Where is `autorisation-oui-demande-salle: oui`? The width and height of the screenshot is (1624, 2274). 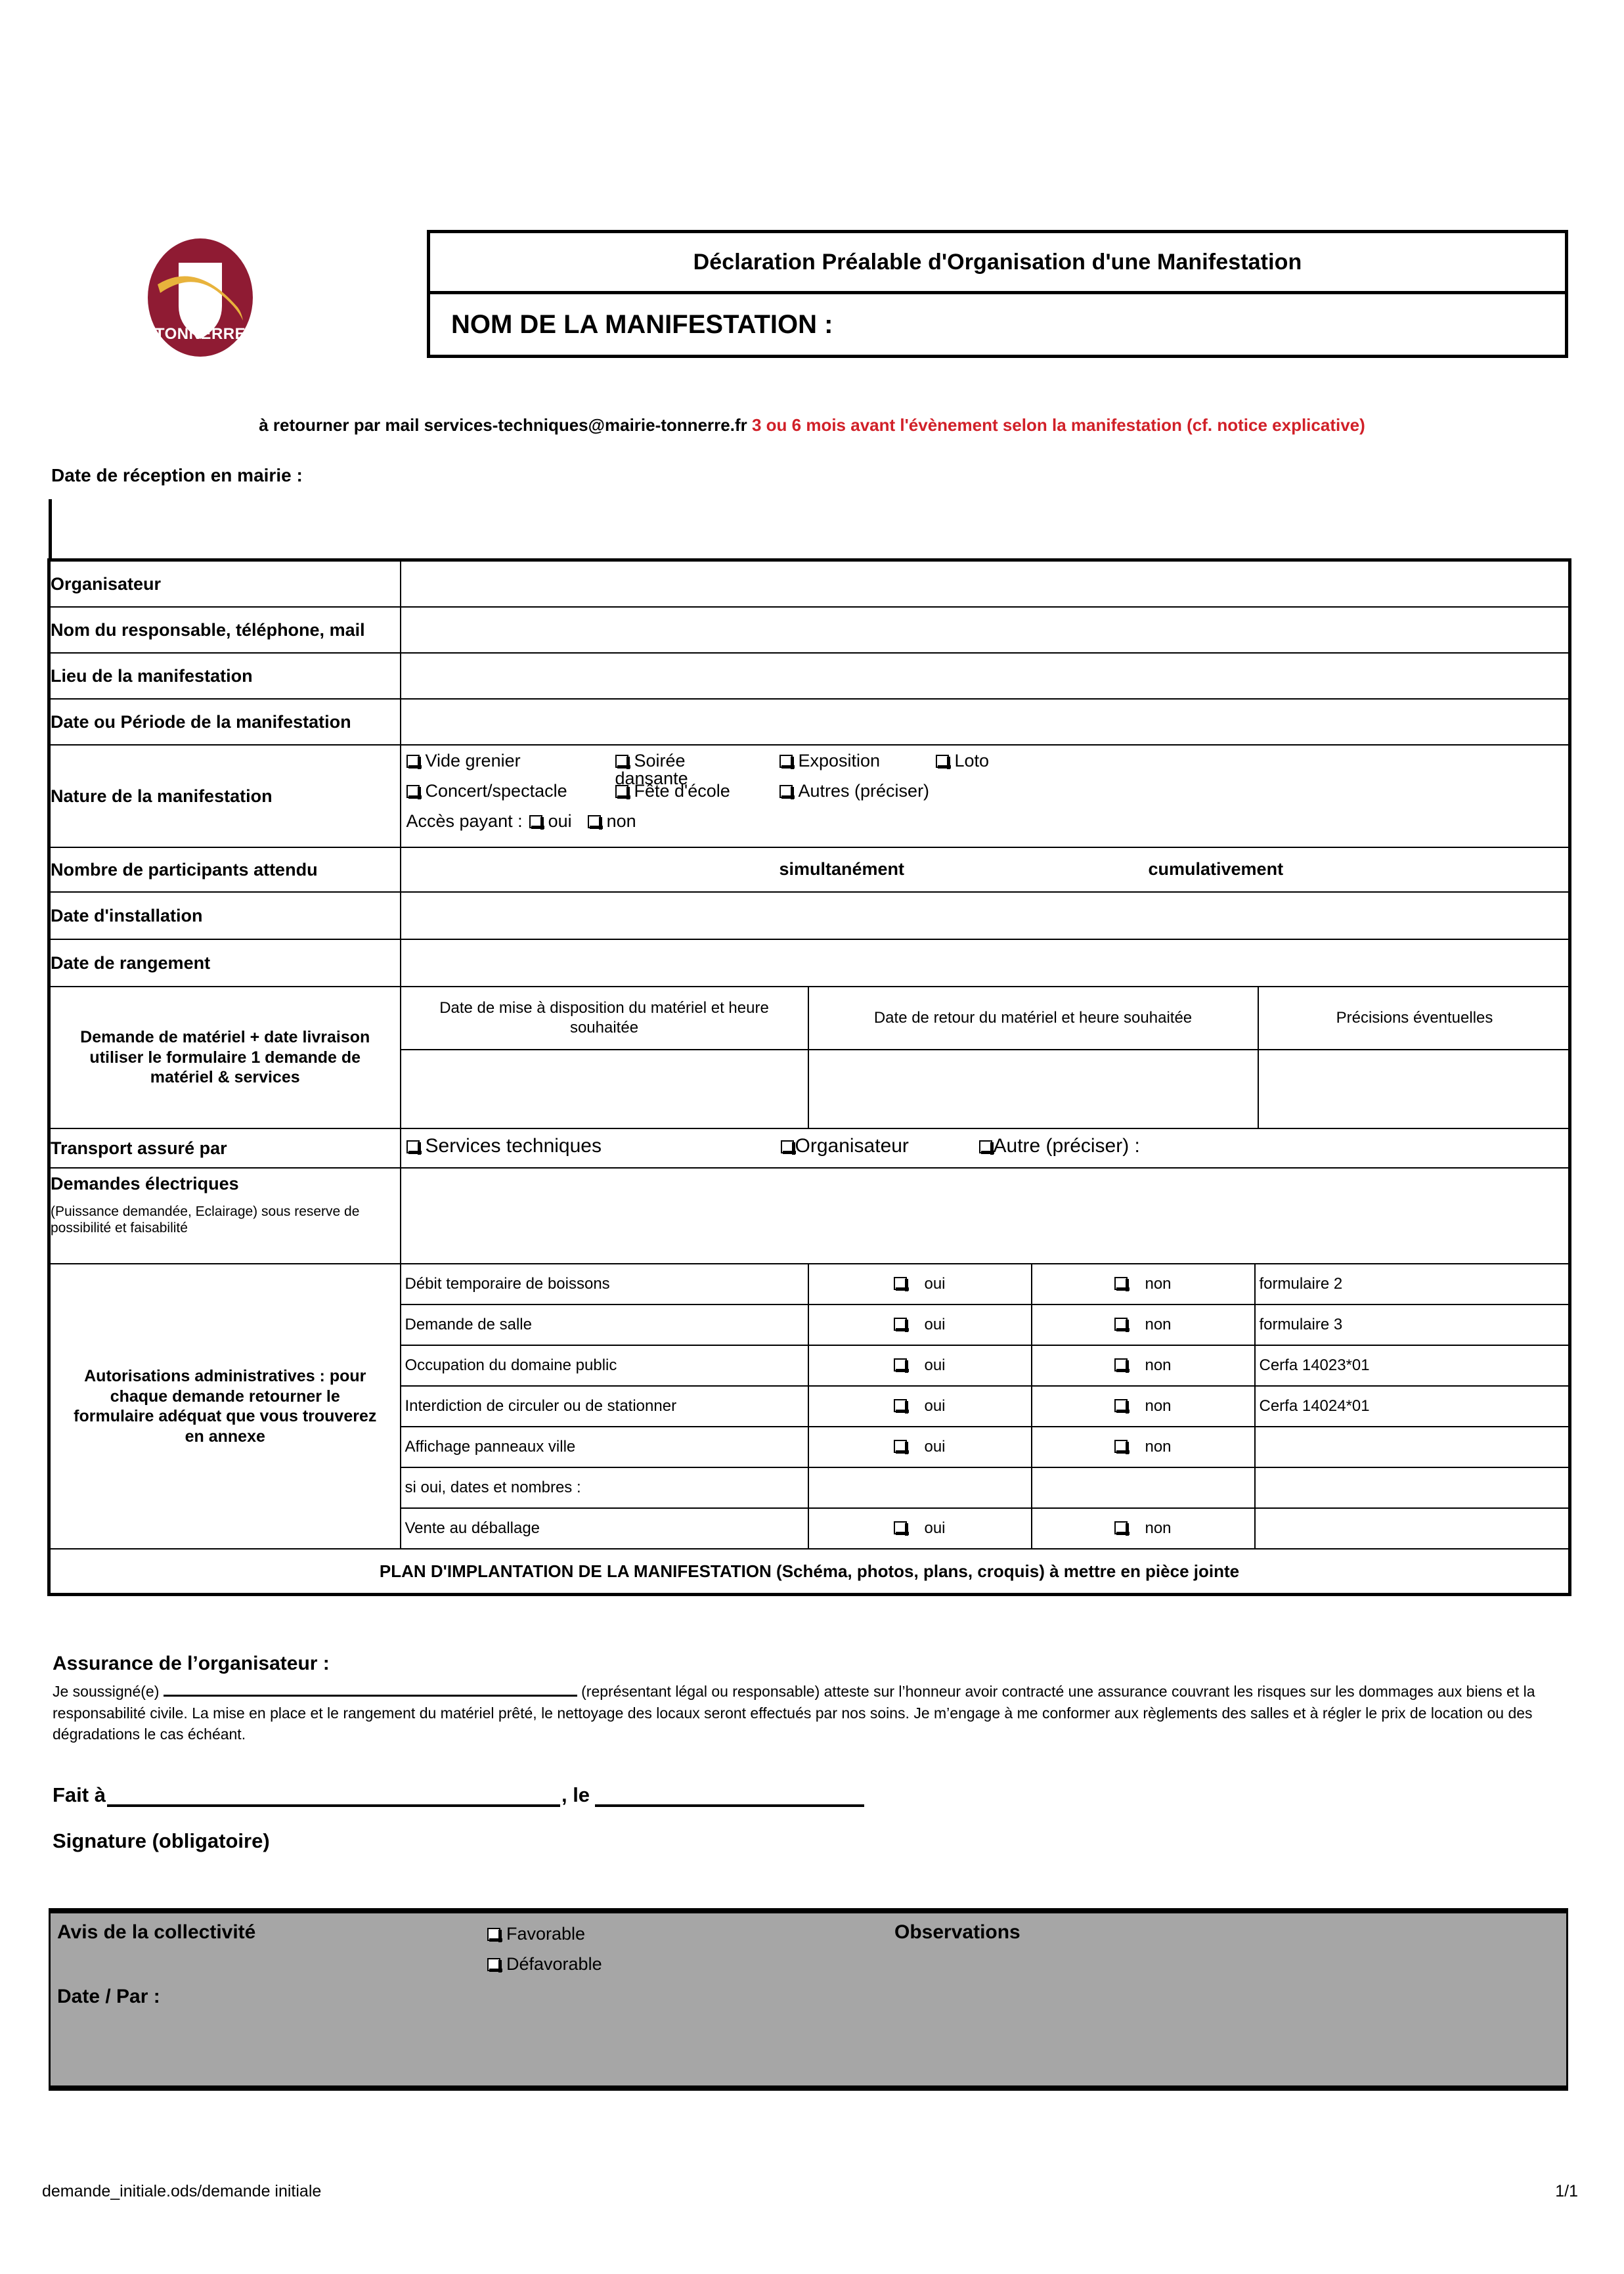 autorisation-oui-demande-salle: oui is located at coordinates (920, 1325).